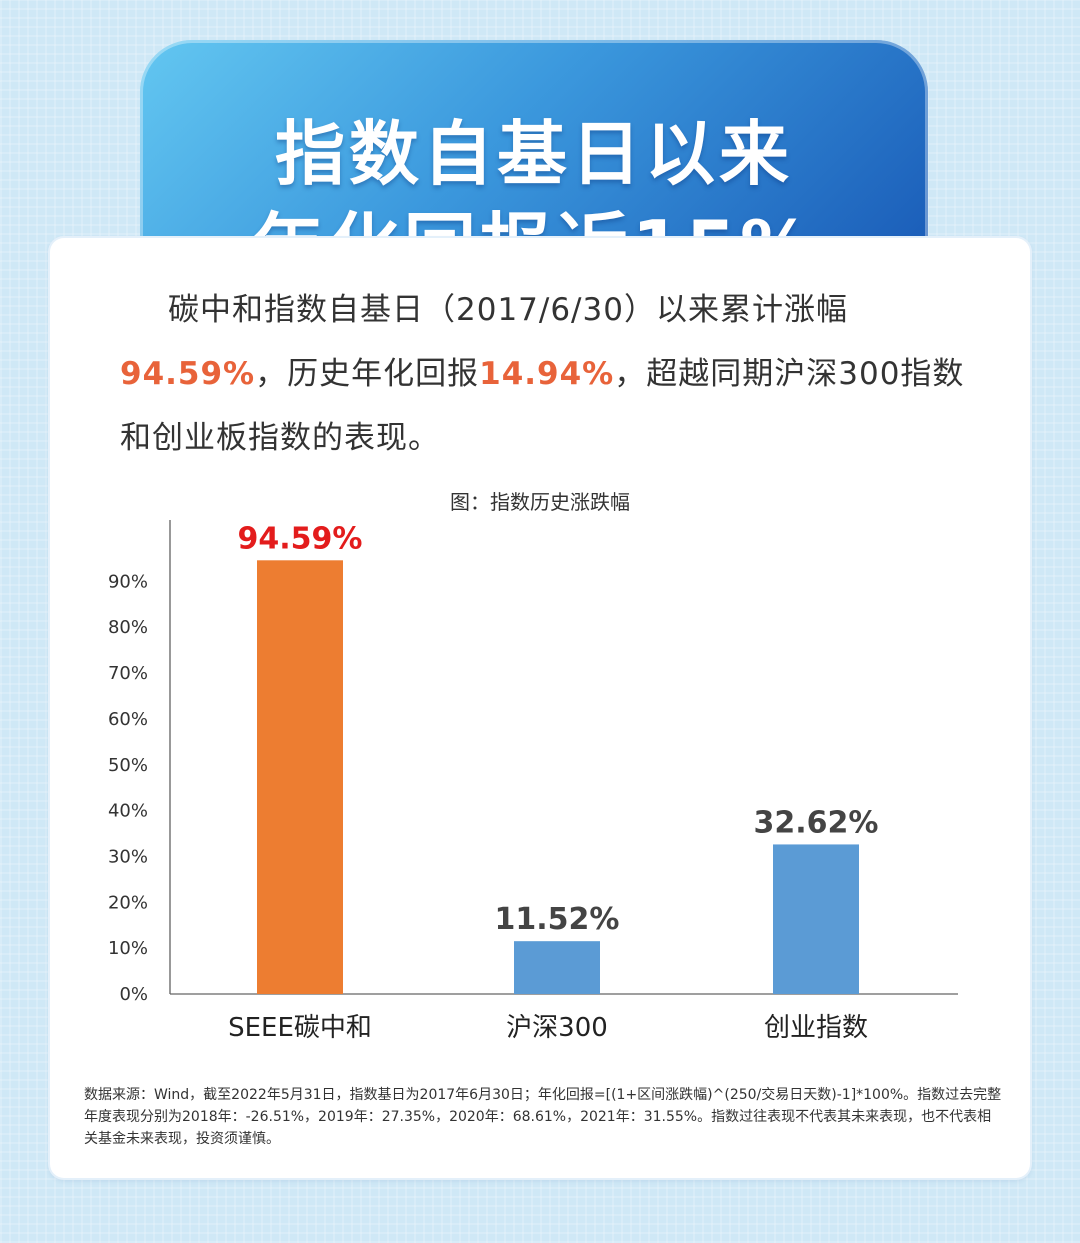 This screenshot has height=1243, width=1080. Describe the element at coordinates (128, 948) in the screenshot. I see `y-tick-label: 10%` at that location.